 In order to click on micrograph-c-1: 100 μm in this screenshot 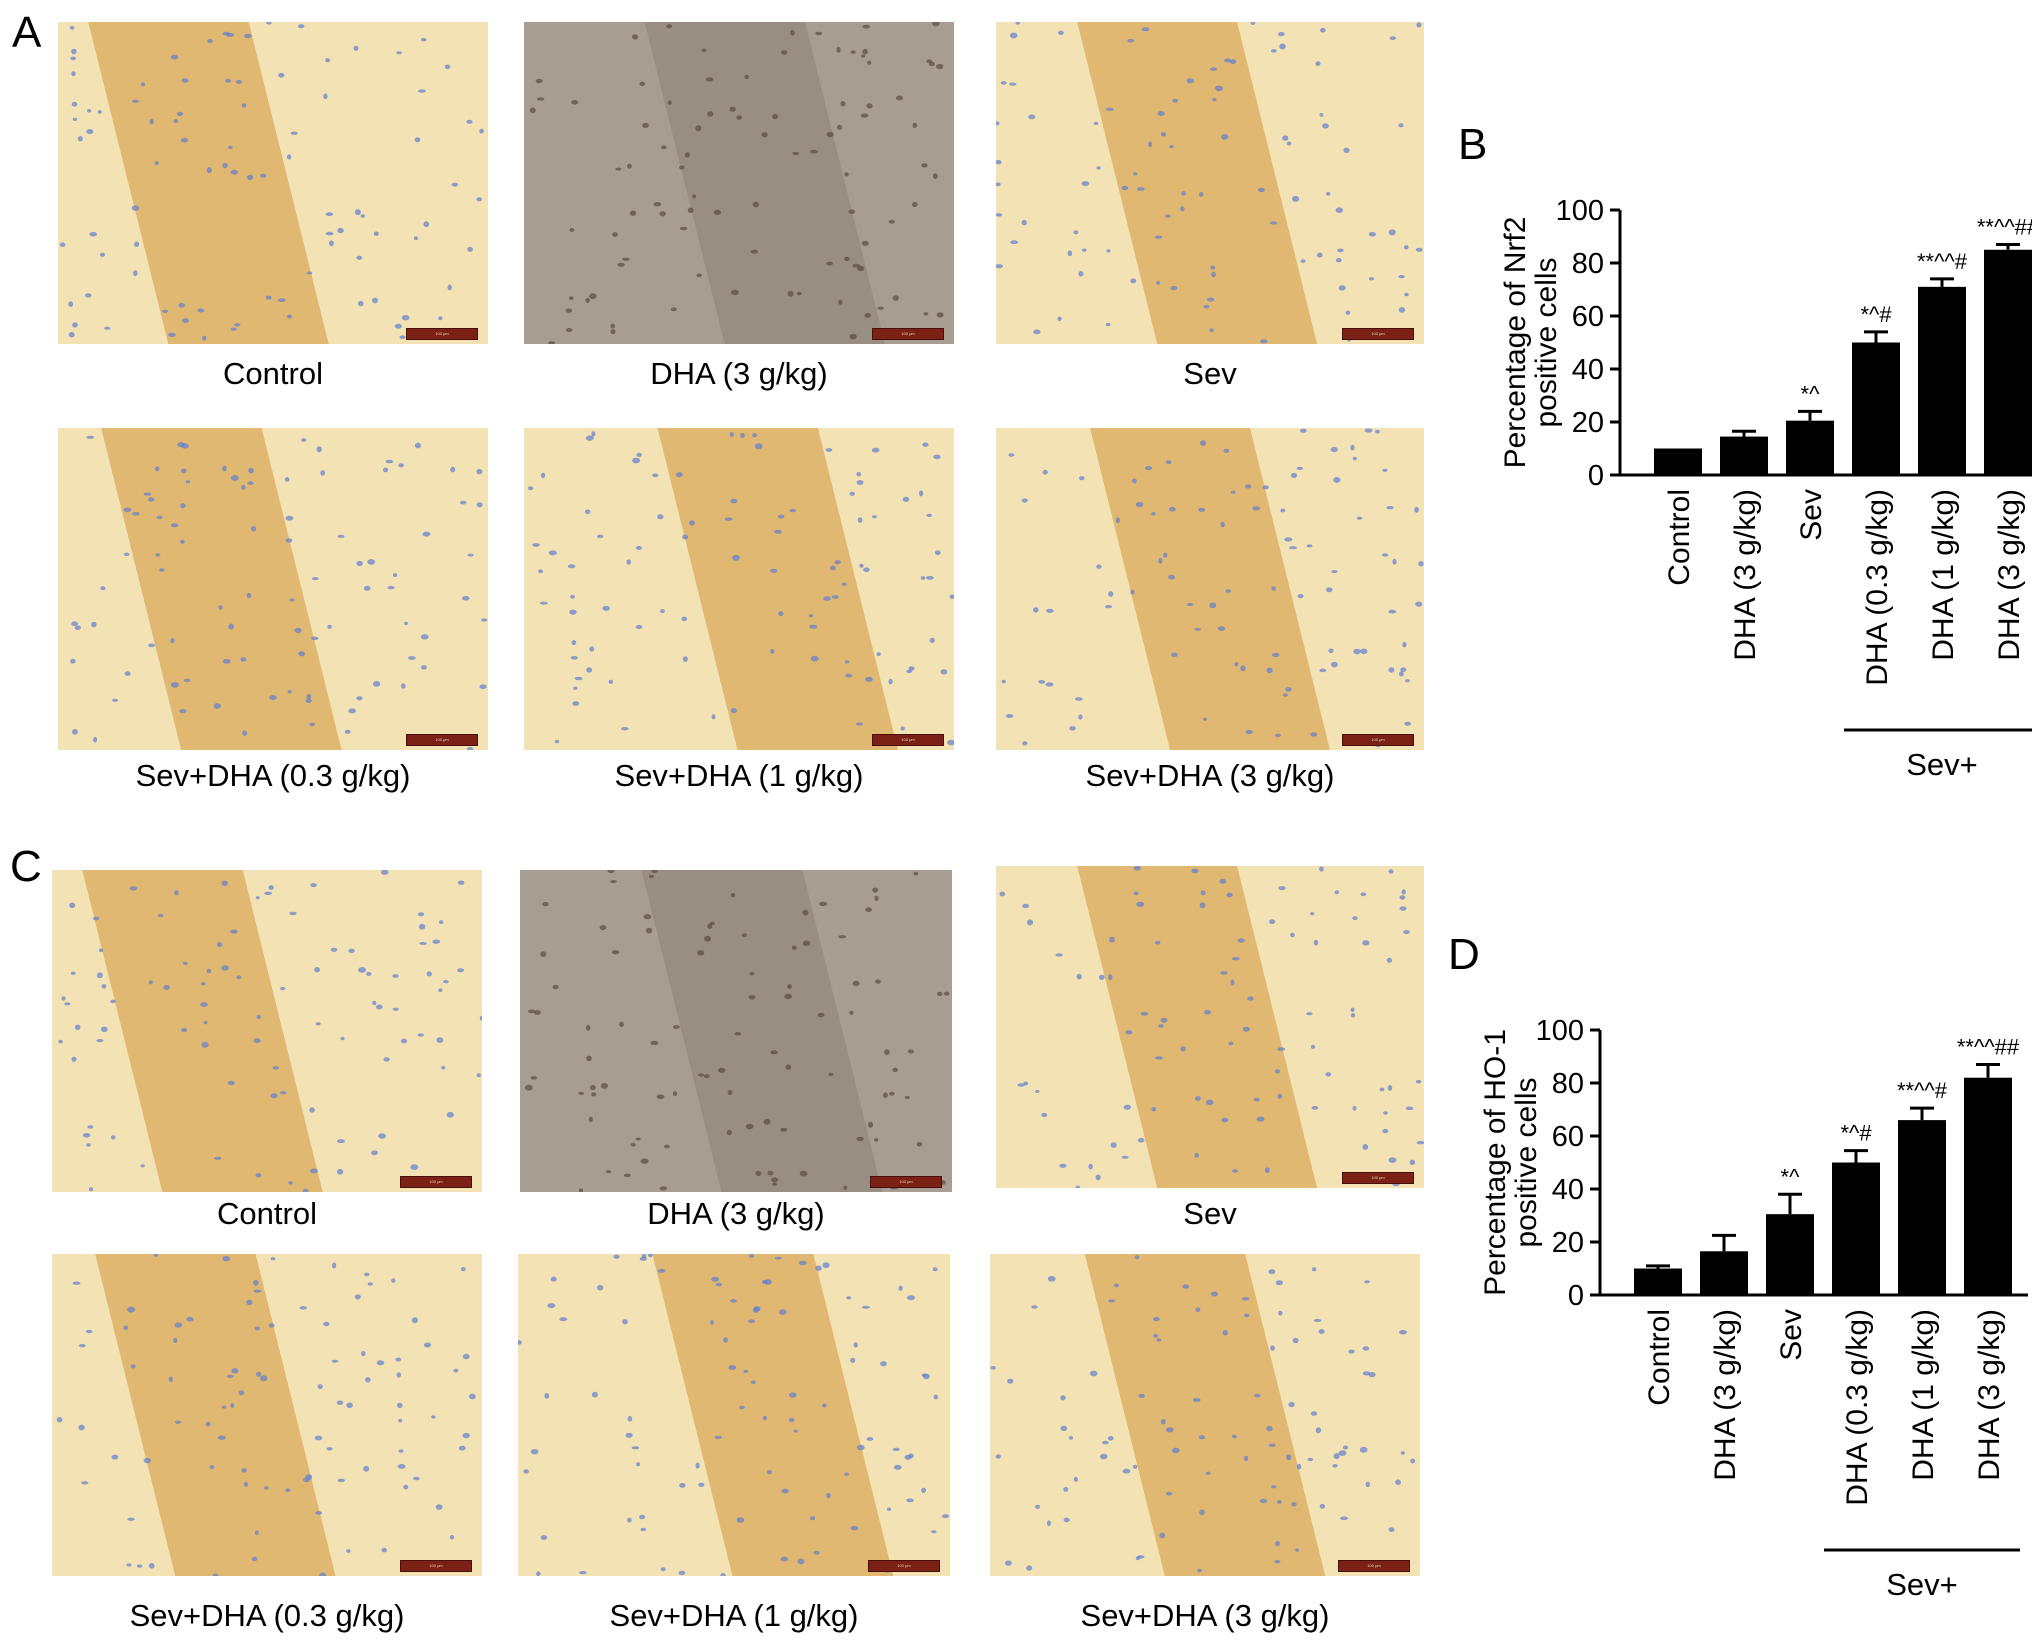, I will do `click(267, 1031)`.